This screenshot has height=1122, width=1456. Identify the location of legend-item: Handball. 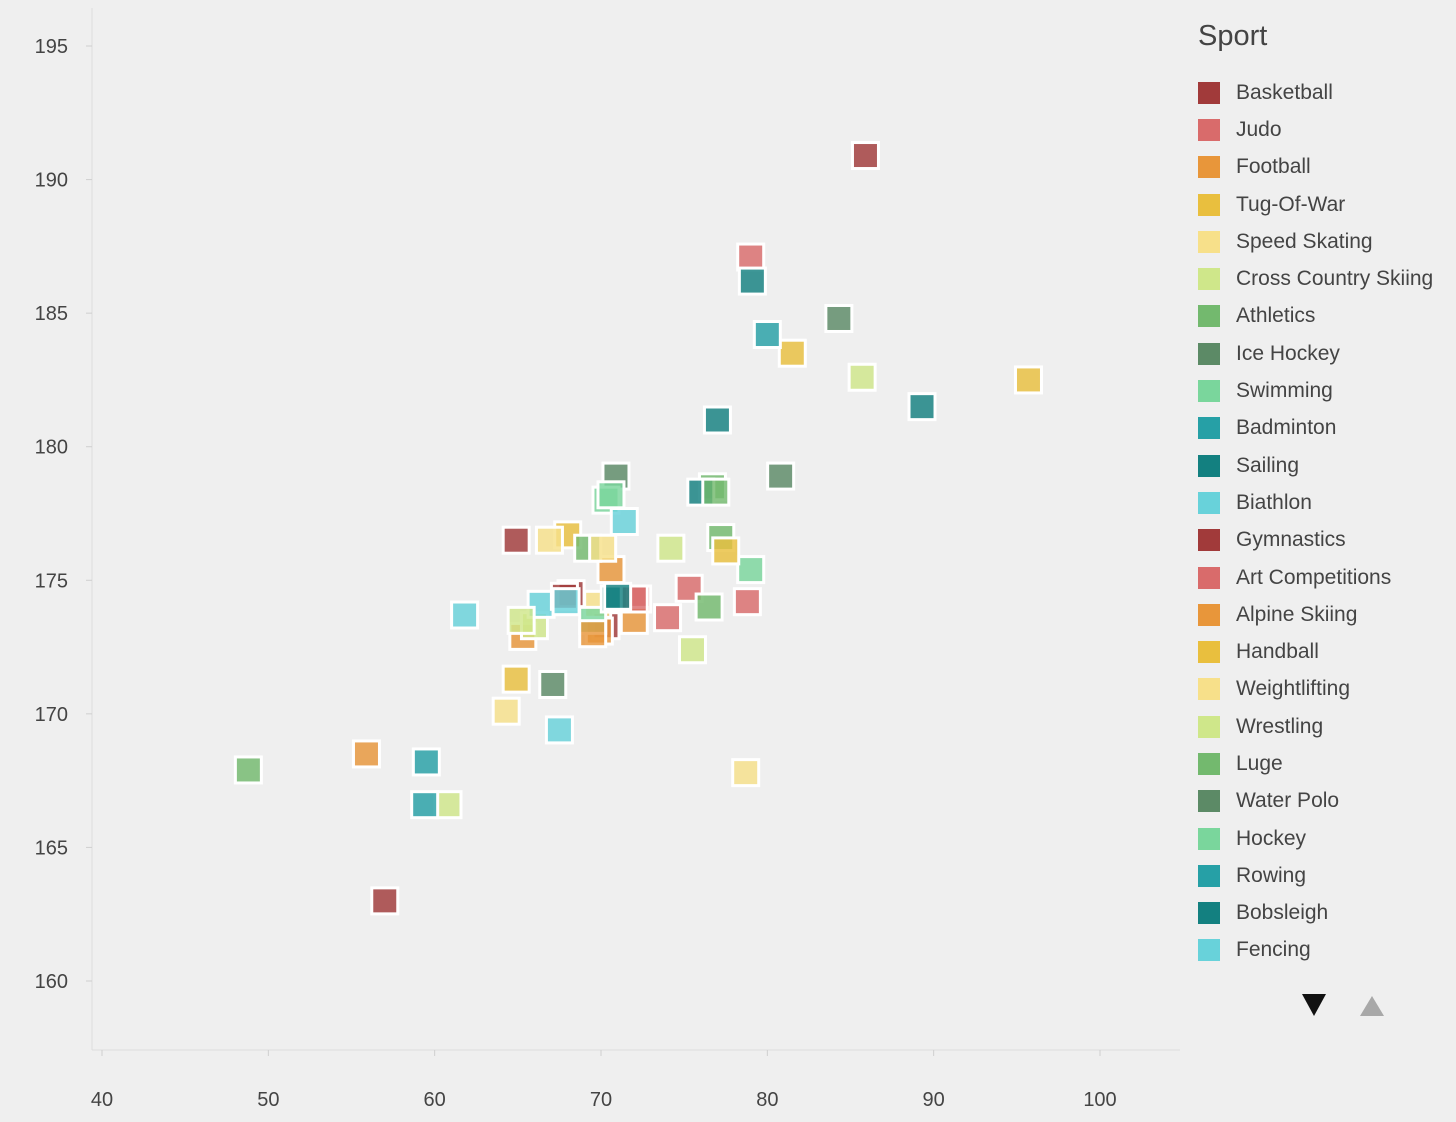
(1327, 651).